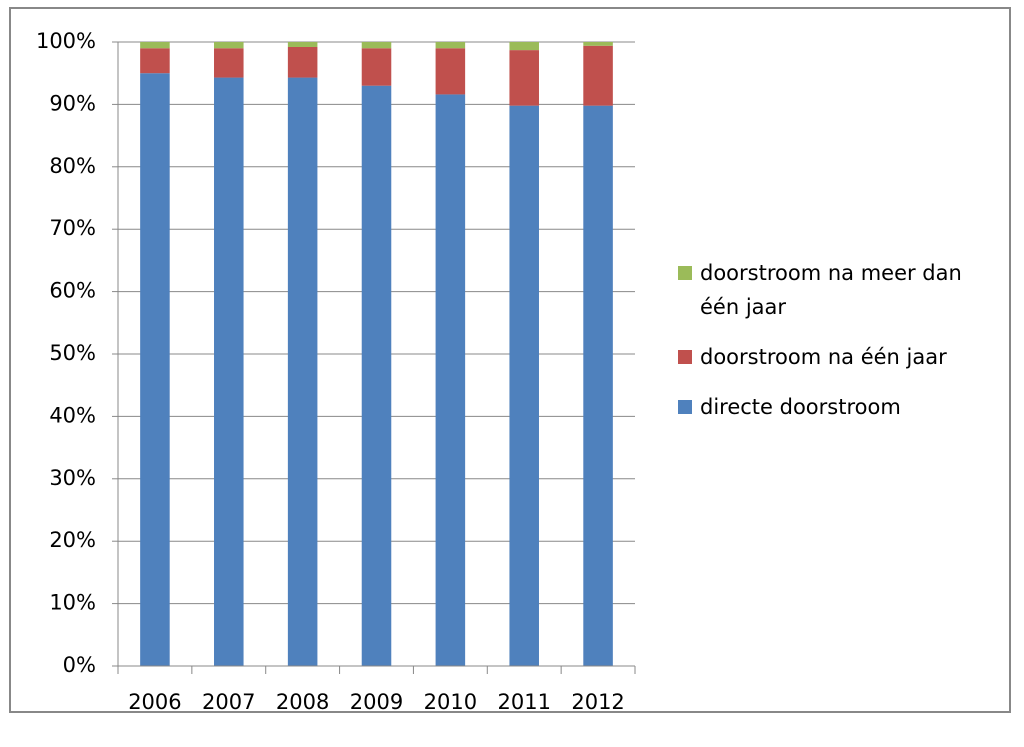 The width and height of the screenshot is (1024, 747). I want to click on y-tick-label: 20%, so click(72, 540).